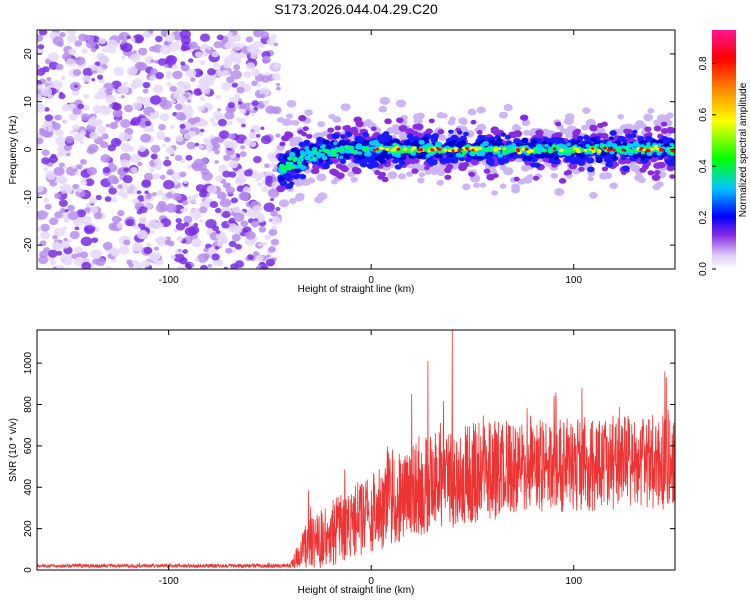 This screenshot has width=750, height=600. What do you see at coordinates (707, 166) in the screenshot?
I see `colorbar-ticks: 0.0 0.2 0.4 0.6 0.8` at bounding box center [707, 166].